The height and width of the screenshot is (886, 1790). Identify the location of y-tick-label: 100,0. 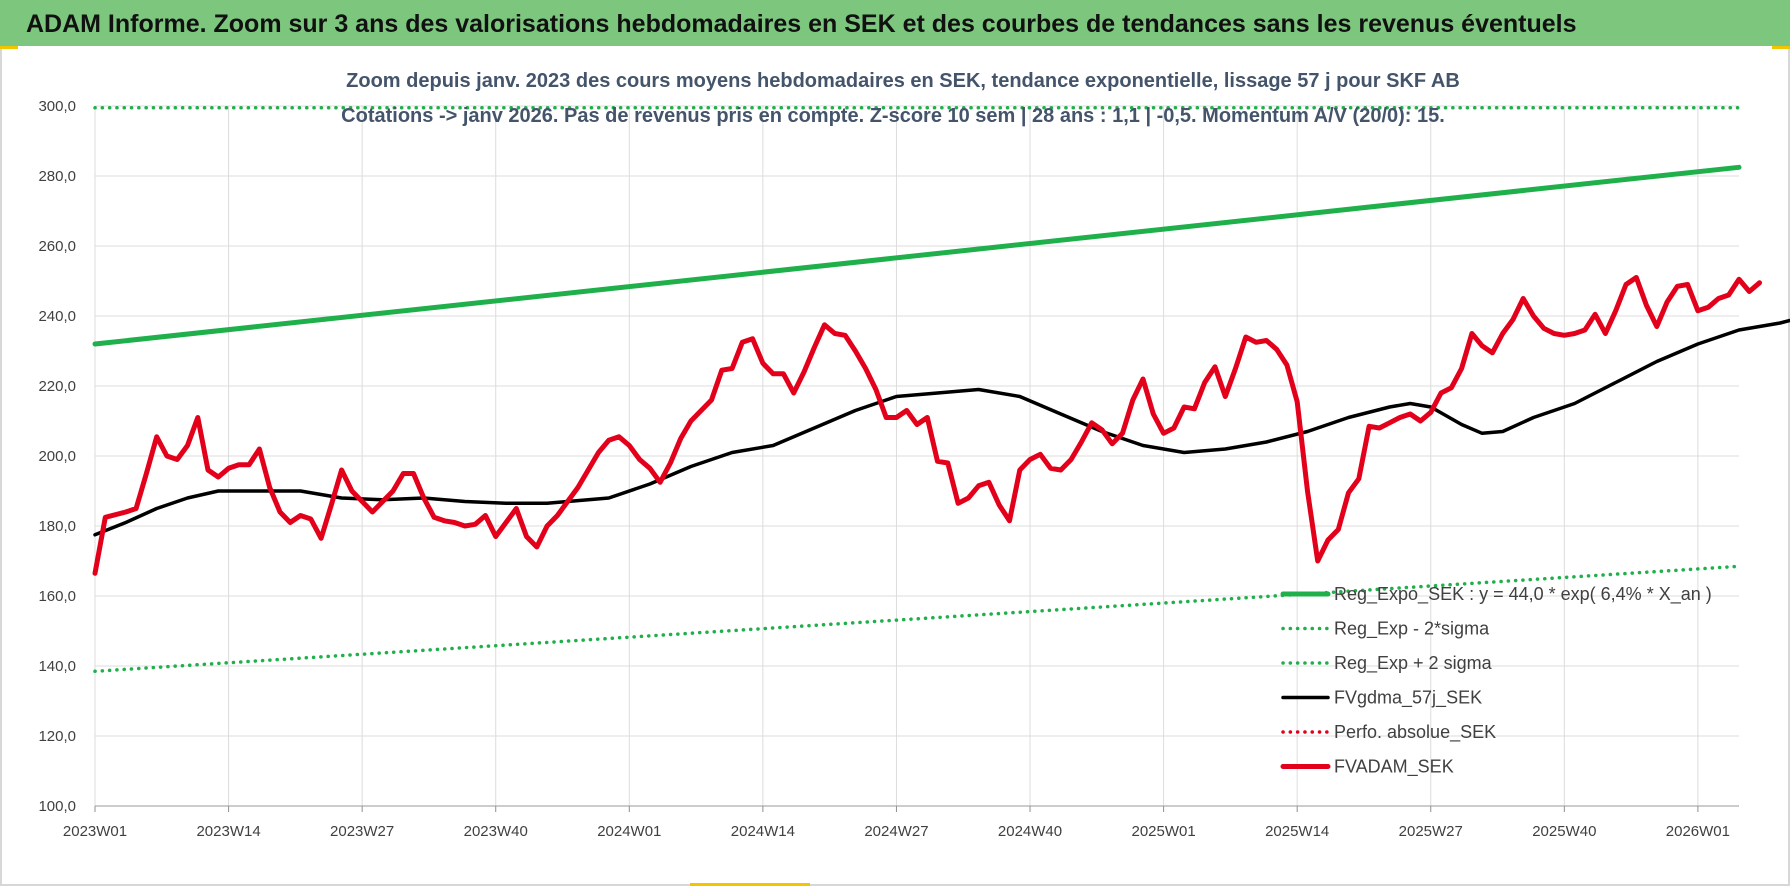
(57, 806).